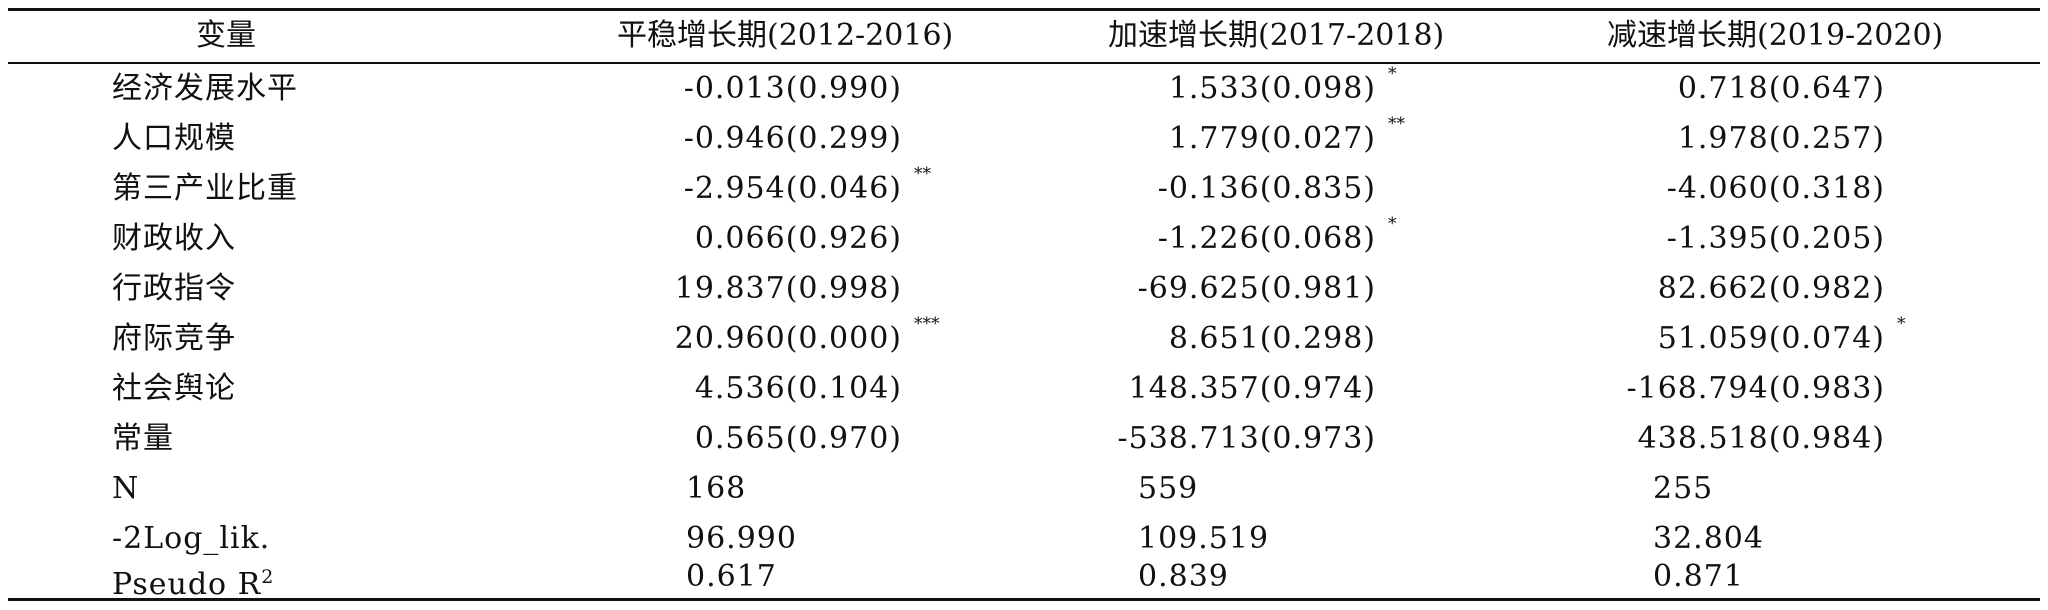 The height and width of the screenshot is (610, 2048). What do you see at coordinates (1771, 288) in the screenshot?
I see `coef-cell: 82.662(0.982)` at bounding box center [1771, 288].